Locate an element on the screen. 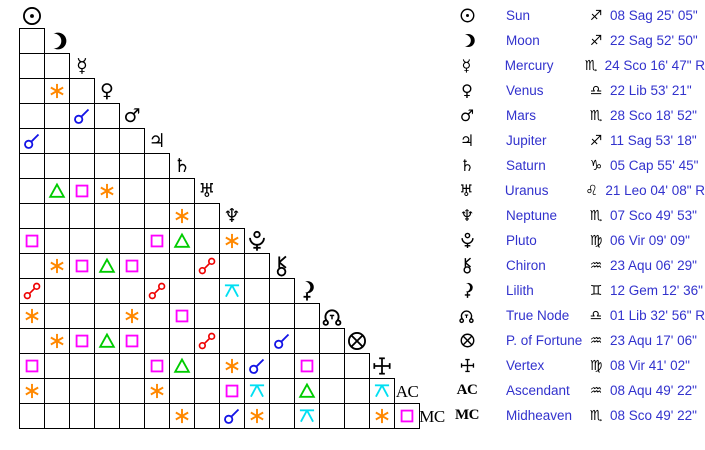 The image size is (705, 450). conjunction-icon is located at coordinates (232, 416).